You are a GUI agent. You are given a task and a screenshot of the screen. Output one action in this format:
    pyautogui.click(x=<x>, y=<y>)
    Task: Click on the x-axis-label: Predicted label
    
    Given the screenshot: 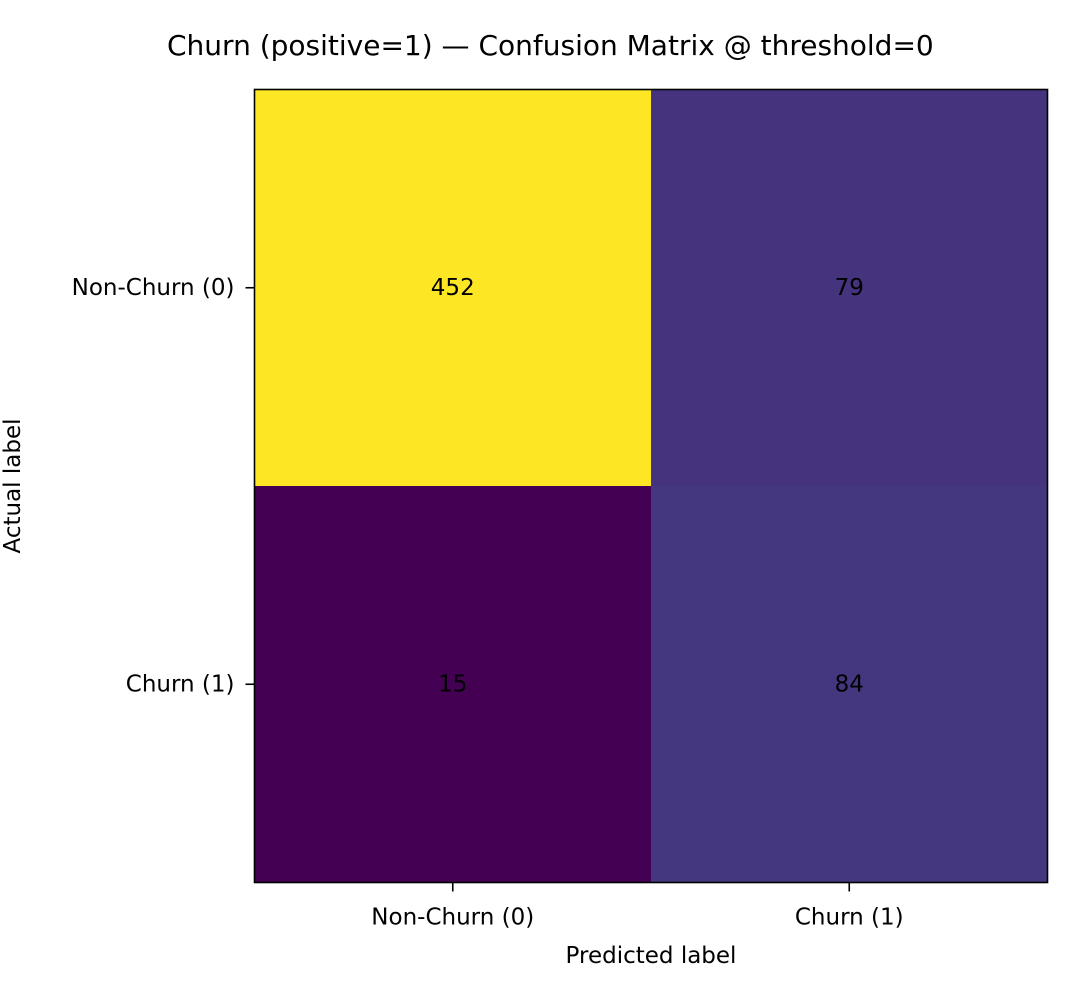 What is the action you would take?
    pyautogui.click(x=651, y=956)
    